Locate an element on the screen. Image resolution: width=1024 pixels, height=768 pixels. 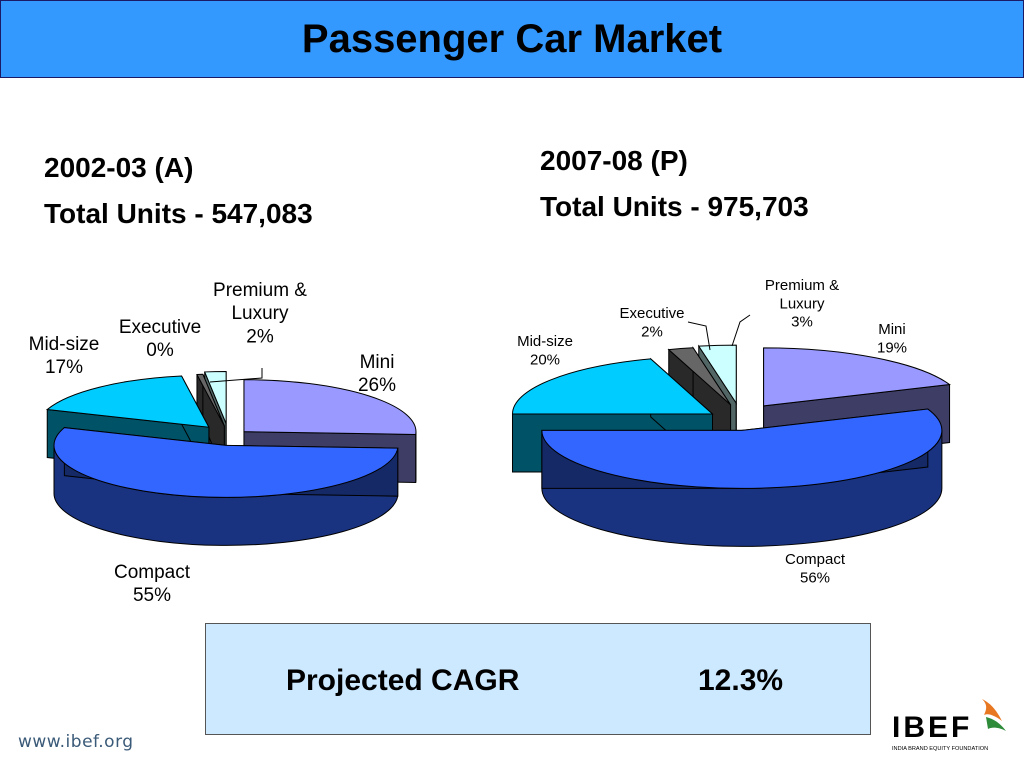
slice-value-mini: 19% is located at coordinates (892, 347).